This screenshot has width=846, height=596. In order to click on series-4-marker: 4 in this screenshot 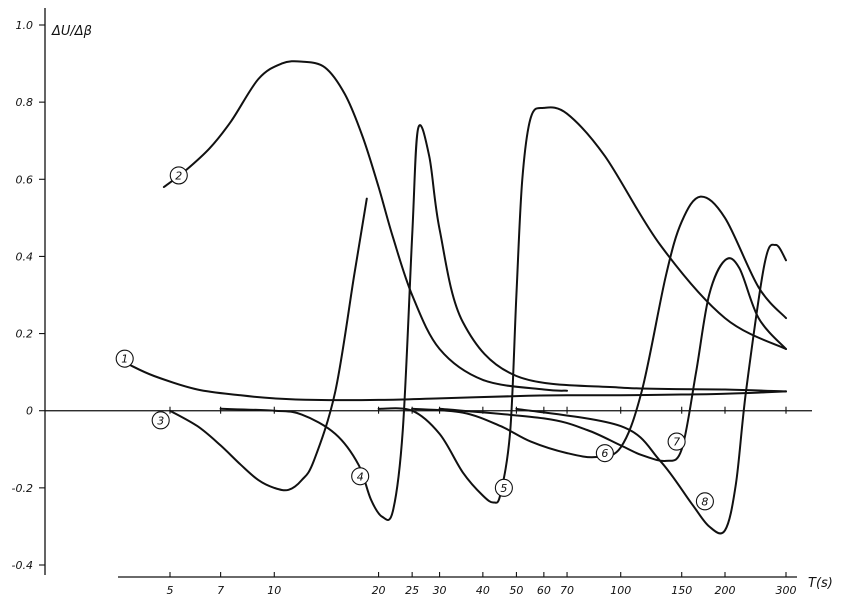, I will do `click(360, 476)`.